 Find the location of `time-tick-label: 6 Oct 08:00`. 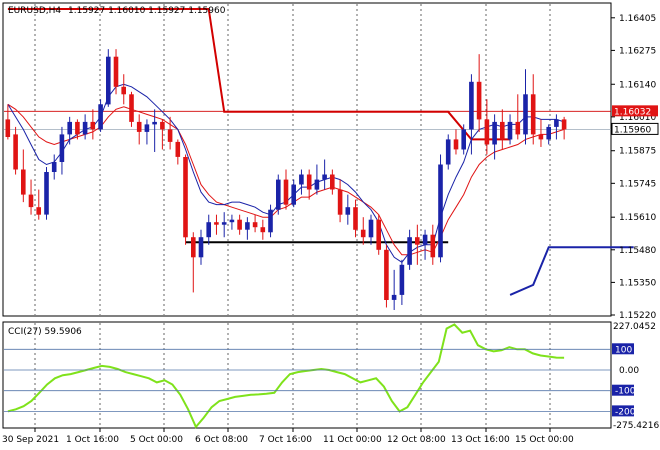

time-tick-label: 6 Oct 08:00 is located at coordinates (221, 440).